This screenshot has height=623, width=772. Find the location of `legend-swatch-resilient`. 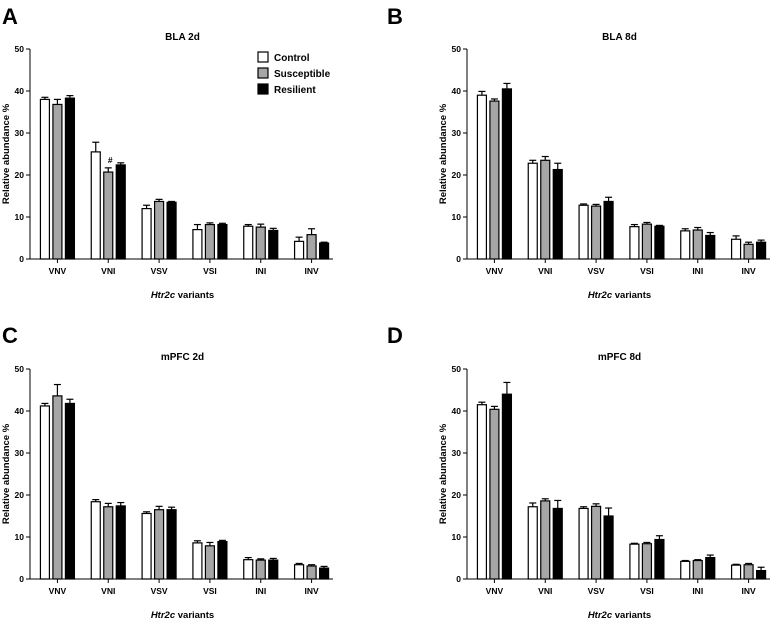

legend-swatch-resilient is located at coordinates (263, 89).